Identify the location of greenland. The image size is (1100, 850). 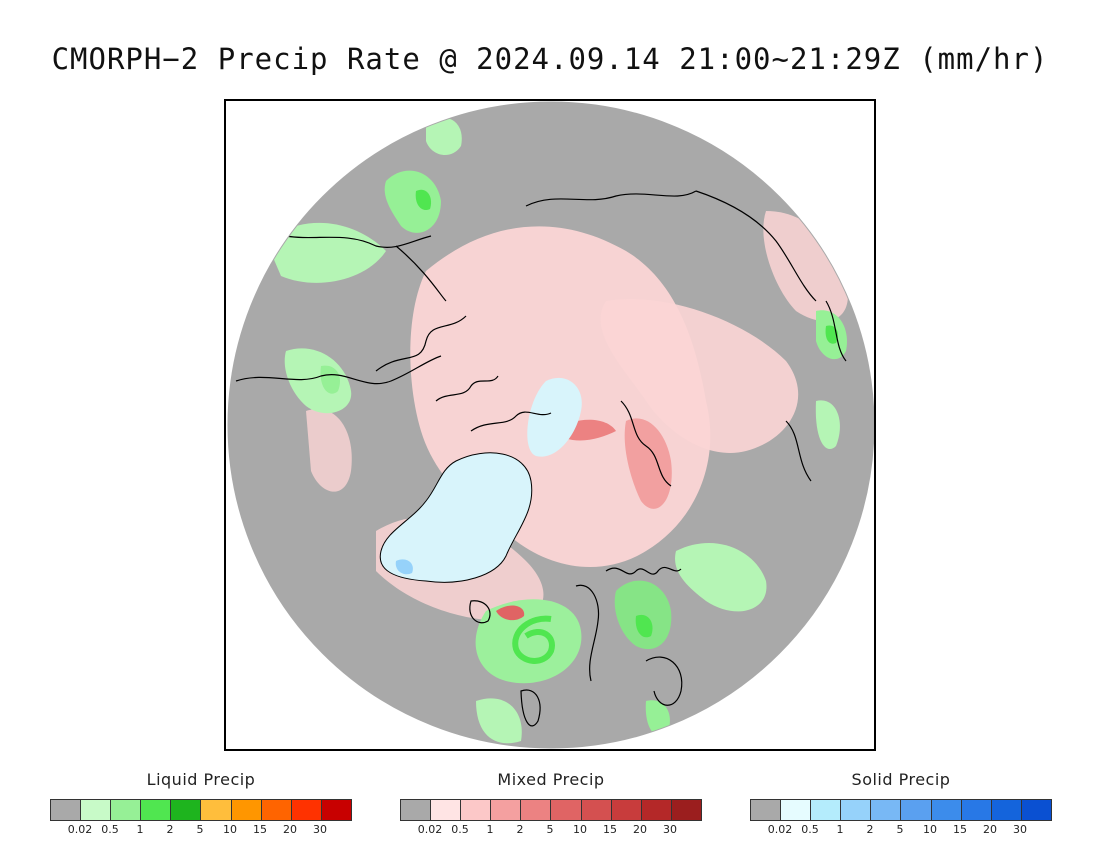
(456, 517).